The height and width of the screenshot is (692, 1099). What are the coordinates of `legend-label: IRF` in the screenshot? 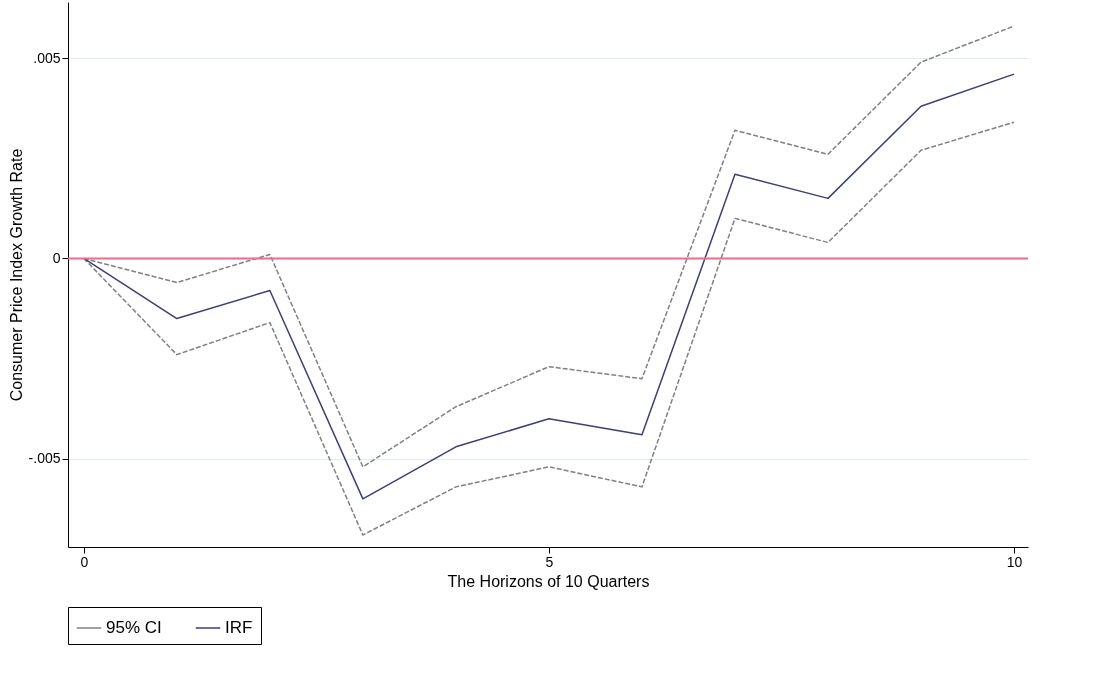 It's located at (239, 627).